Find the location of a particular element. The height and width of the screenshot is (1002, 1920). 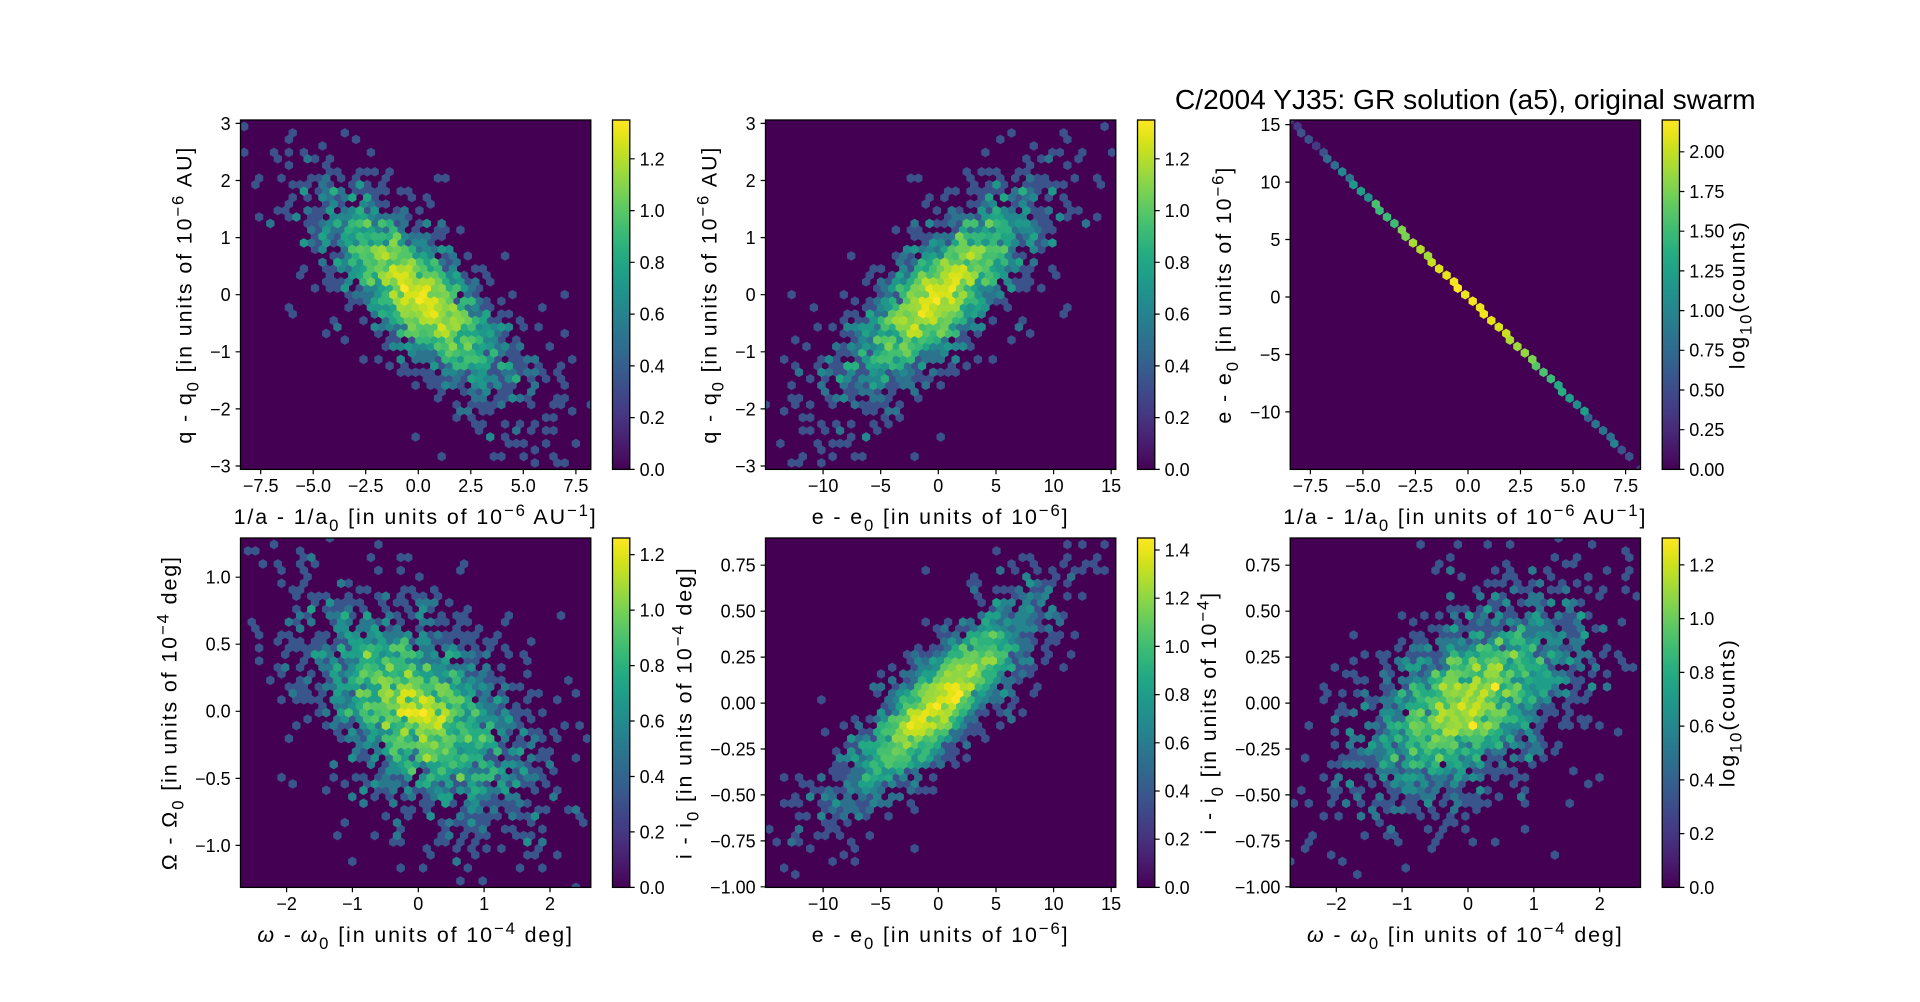

svg-text: 0.25 is located at coordinates (738, 658).